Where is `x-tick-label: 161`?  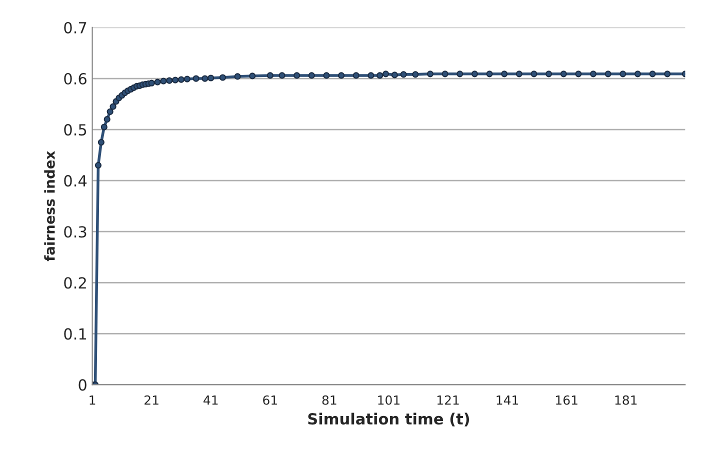 x-tick-label: 161 is located at coordinates (567, 400).